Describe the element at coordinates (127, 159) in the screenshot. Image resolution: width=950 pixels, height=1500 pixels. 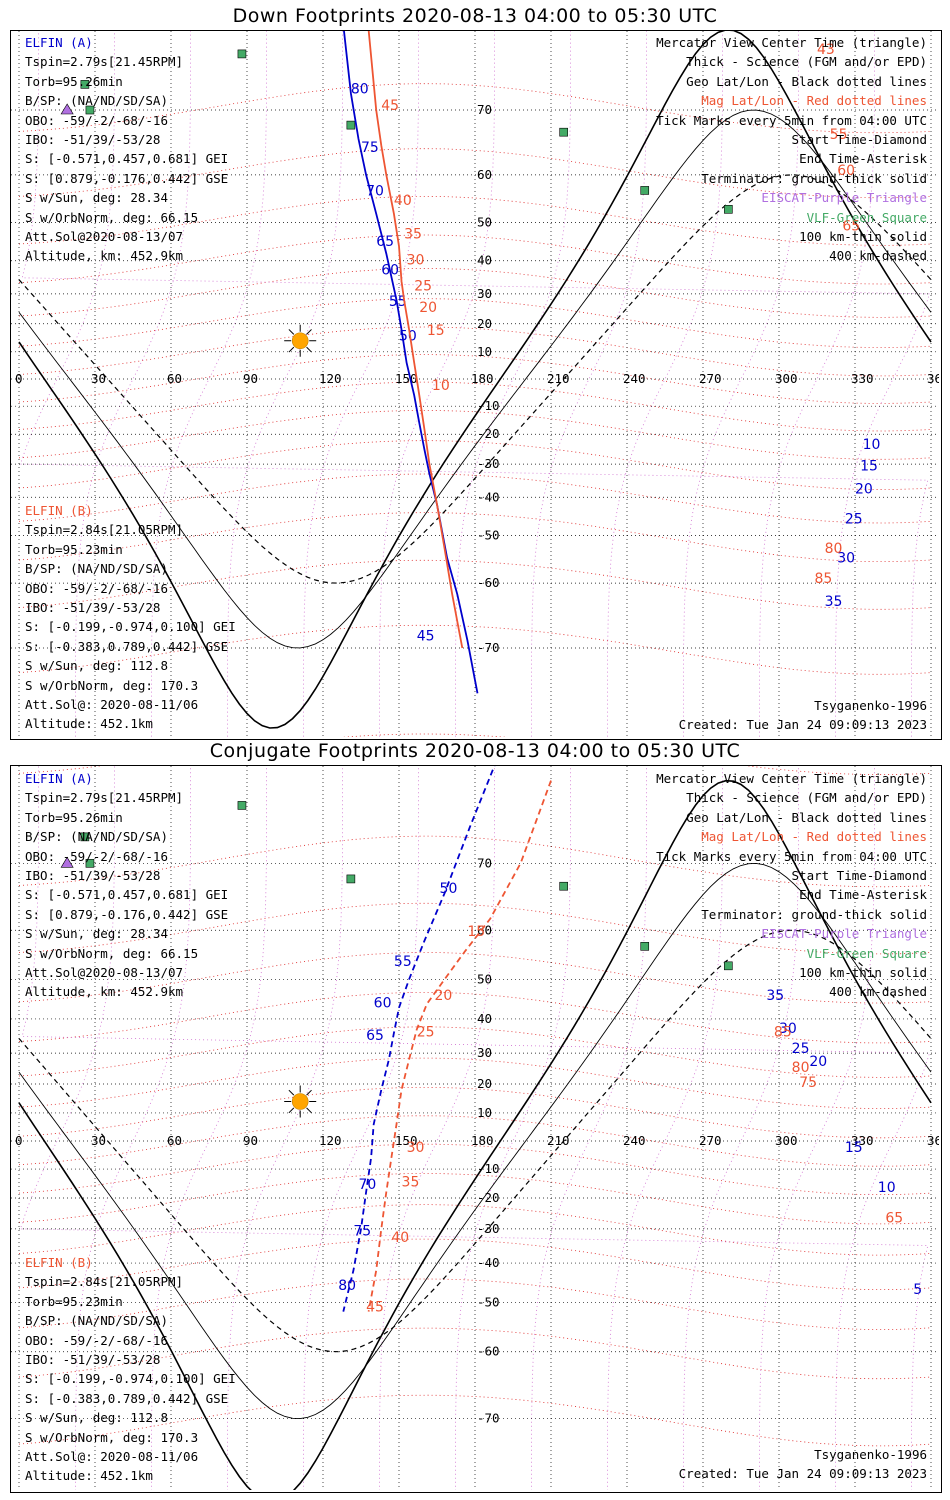
I see `info-line: S: [-0.571,0.457,0.681] GEI` at that location.